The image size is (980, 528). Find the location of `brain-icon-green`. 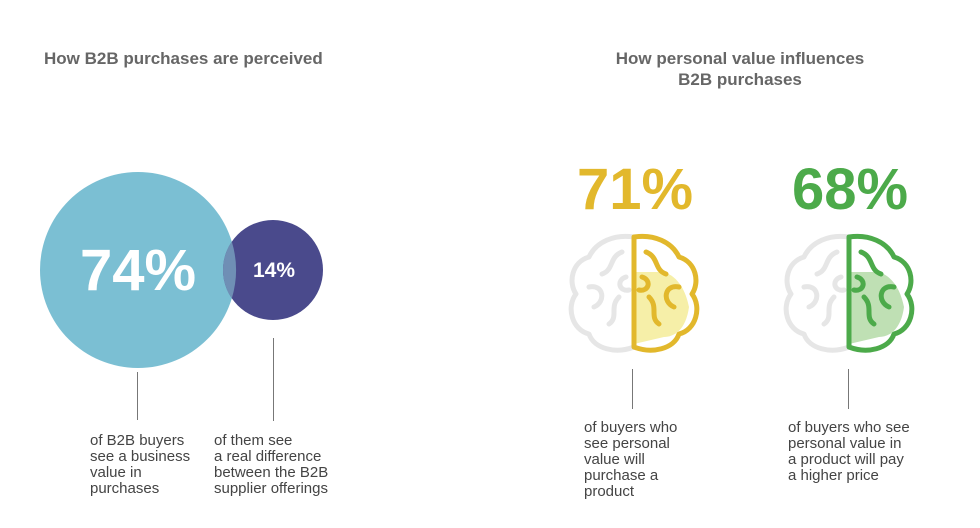

brain-icon-green is located at coordinates (849, 293).